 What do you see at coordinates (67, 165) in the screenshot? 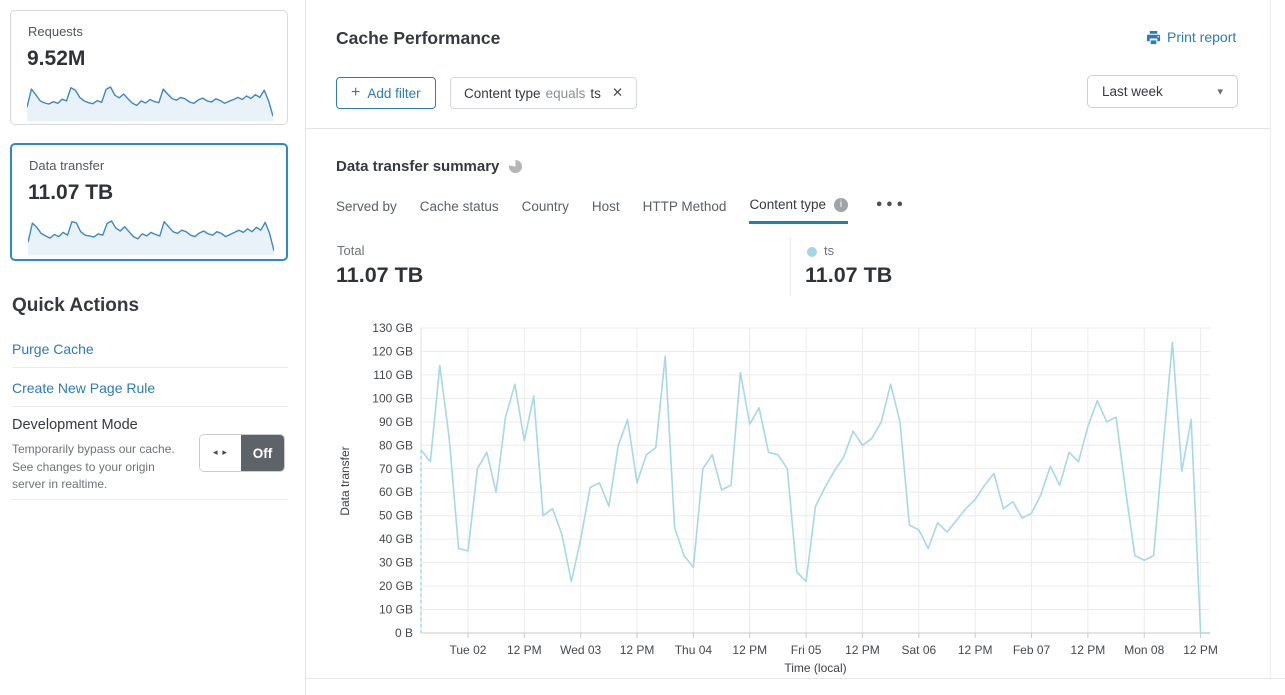
I see `data-transfer-card-label: Data transfer` at bounding box center [67, 165].